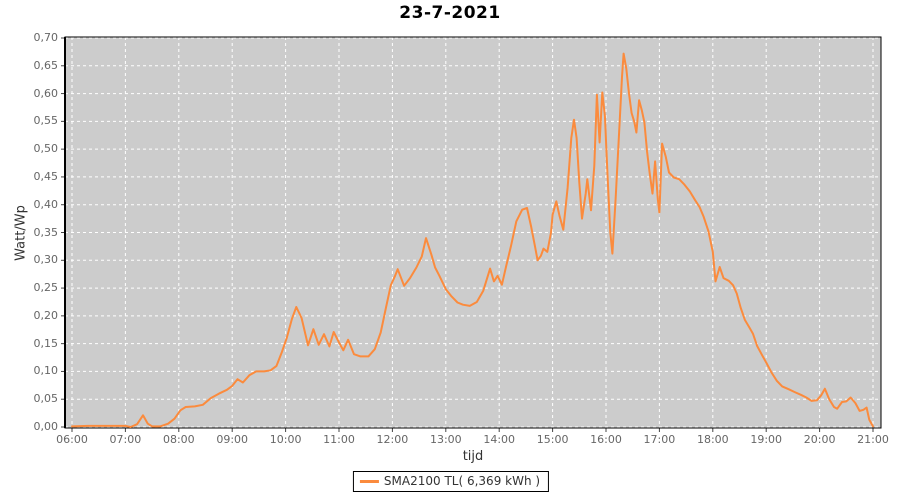  What do you see at coordinates (369, 481) in the screenshot?
I see `legend-line-swatch` at bounding box center [369, 481].